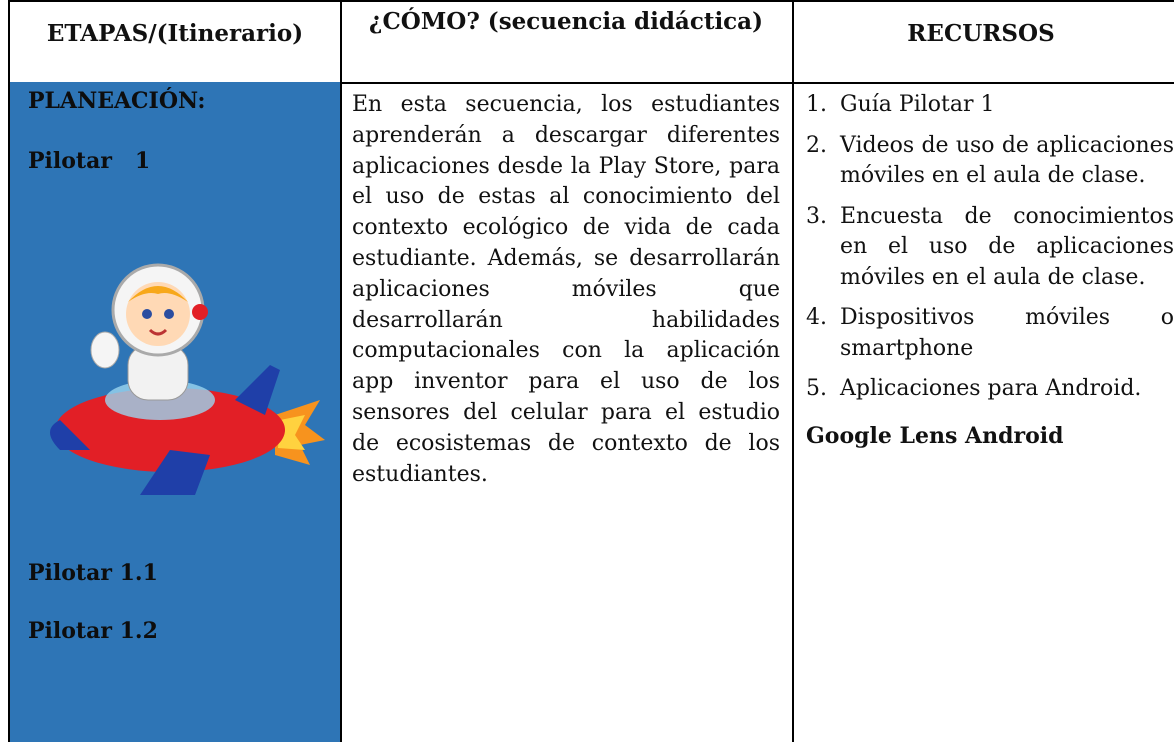  Describe the element at coordinates (983, 42) in the screenshot. I see `header-cell: RECURSOS` at that location.